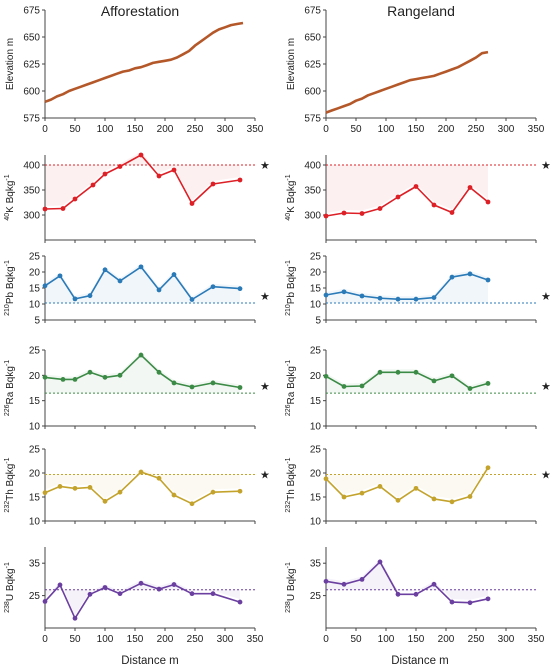  I want to click on y-axis-label-isotope-mass: 40, so click(7, 217).